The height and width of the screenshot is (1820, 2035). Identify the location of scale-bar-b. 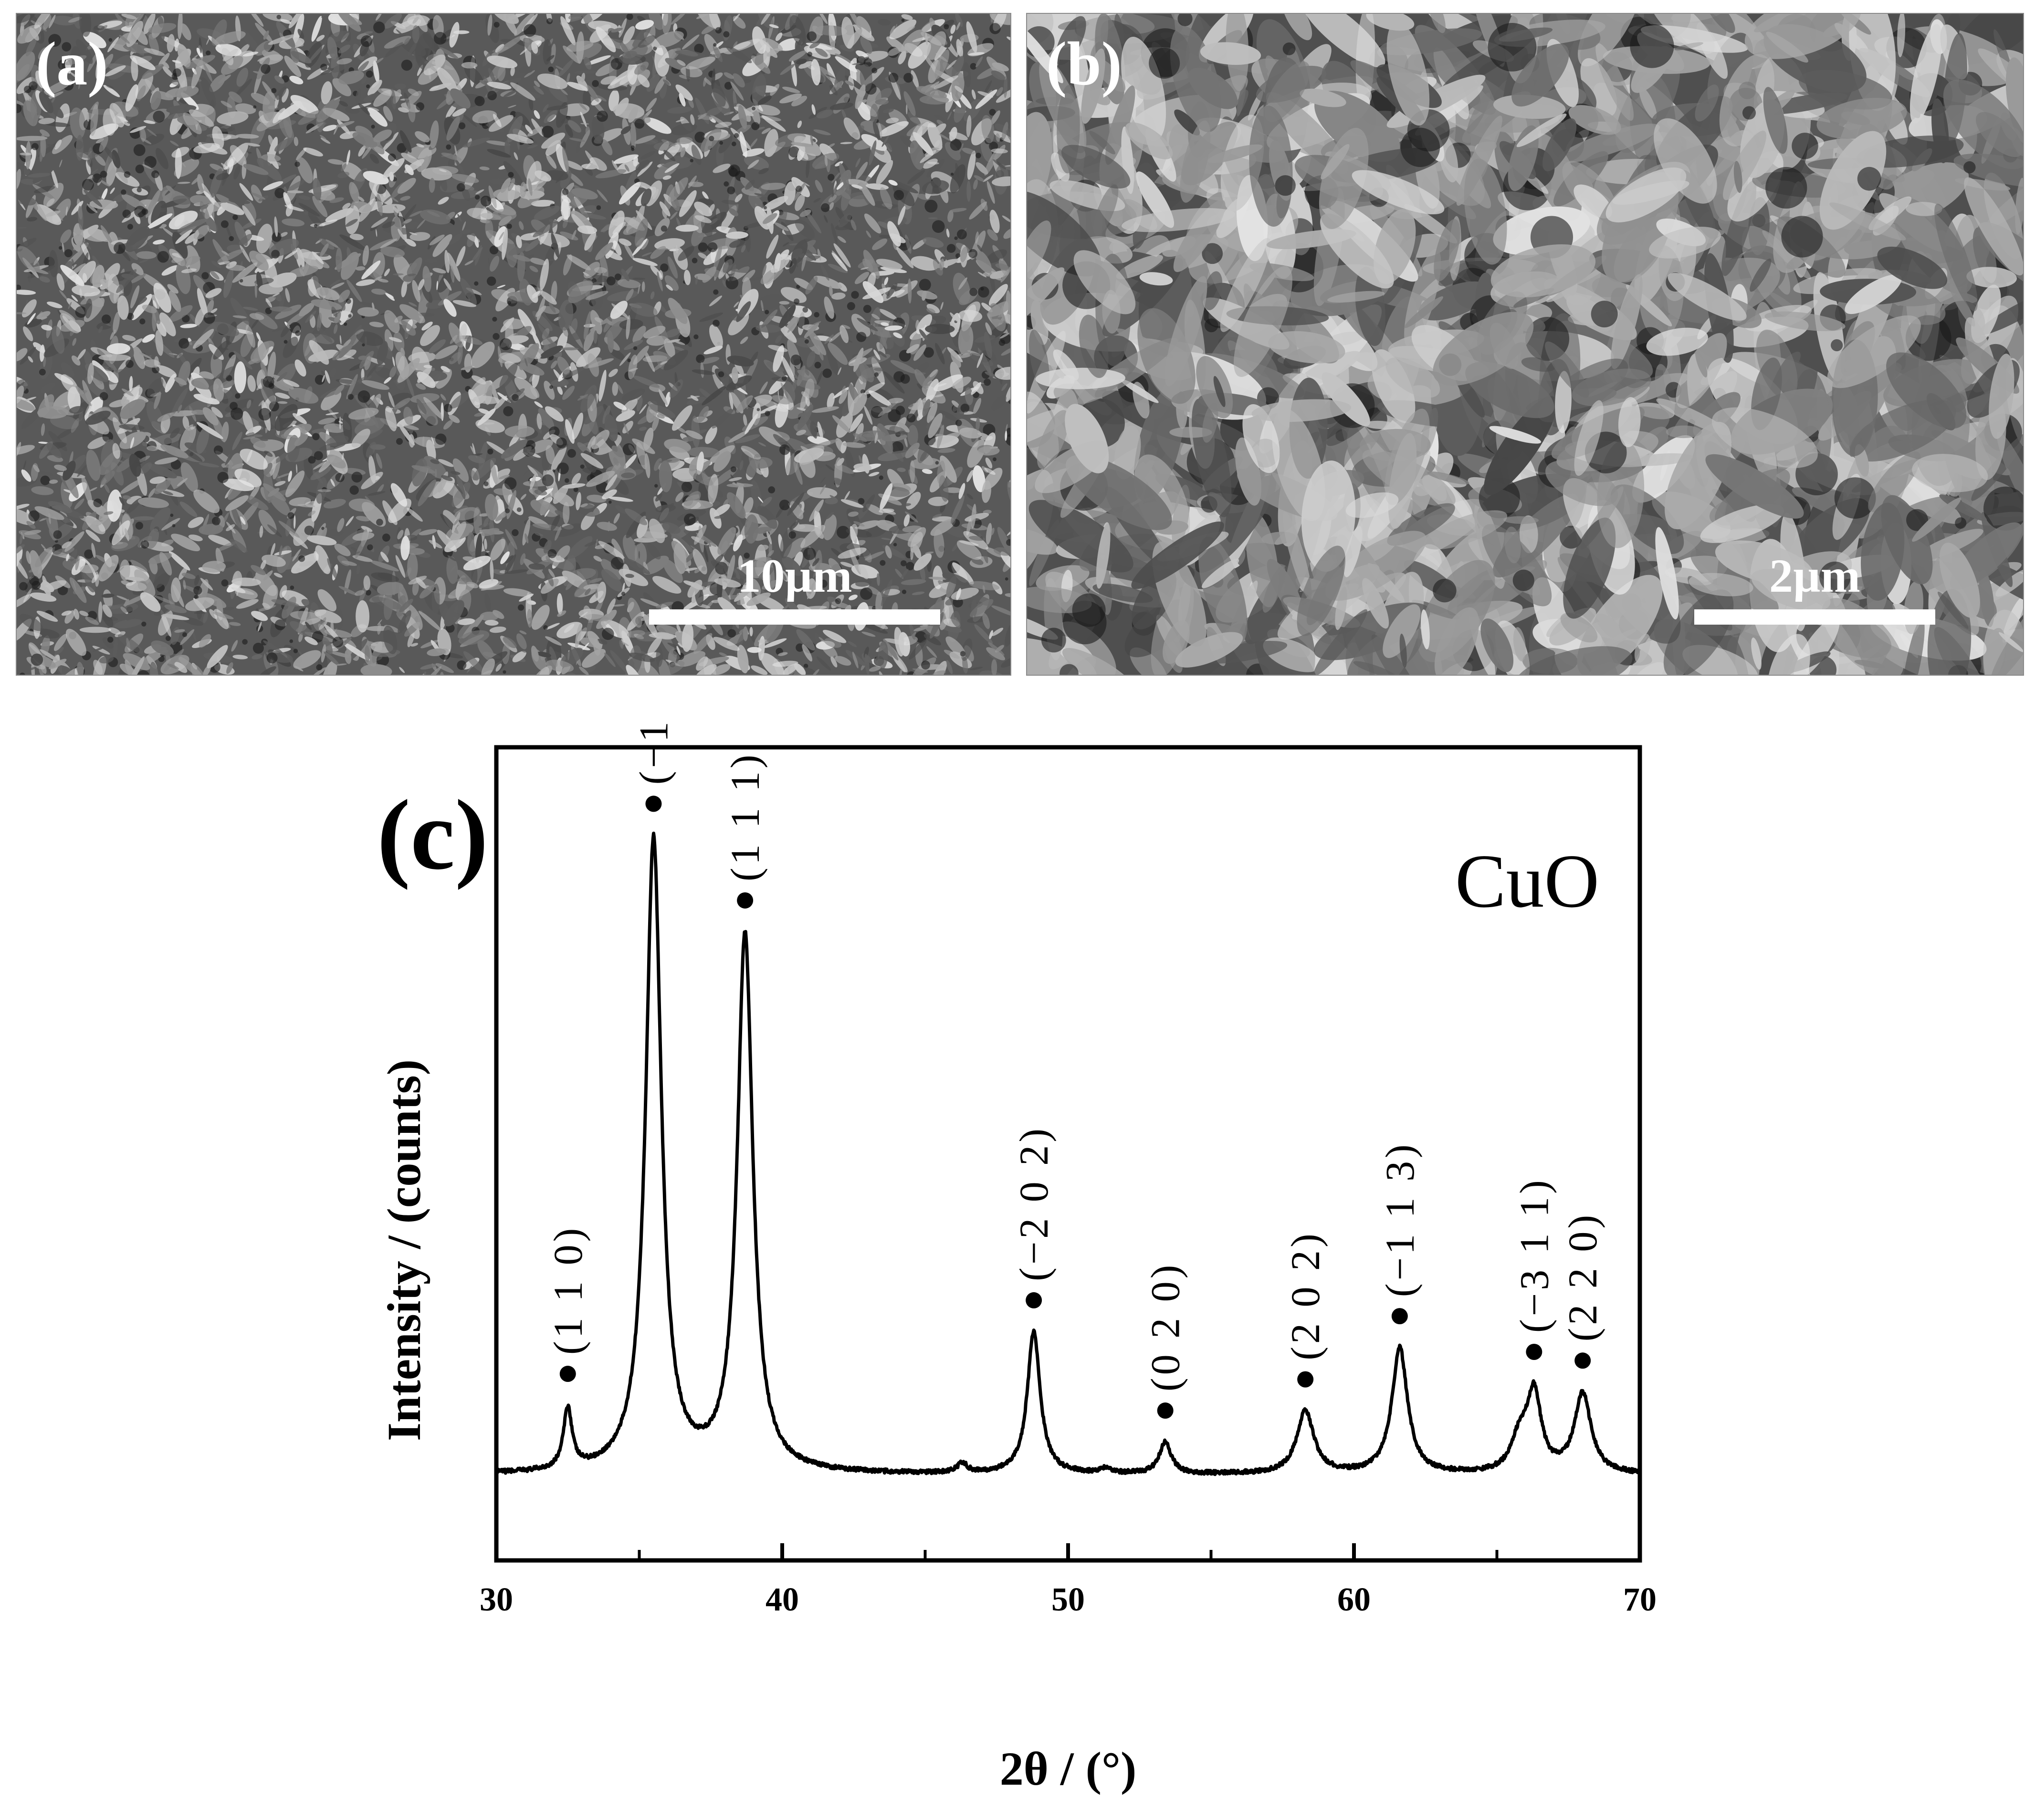
(1814, 617).